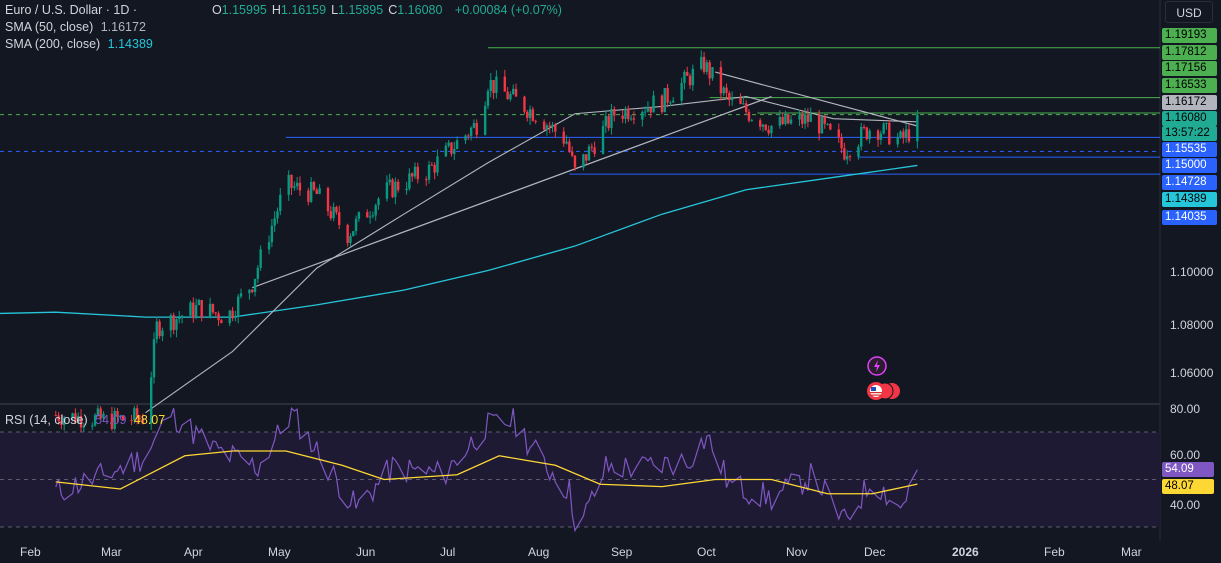 This screenshot has width=1221, height=563. I want to click on time-axis-label: 2026, so click(965, 552).